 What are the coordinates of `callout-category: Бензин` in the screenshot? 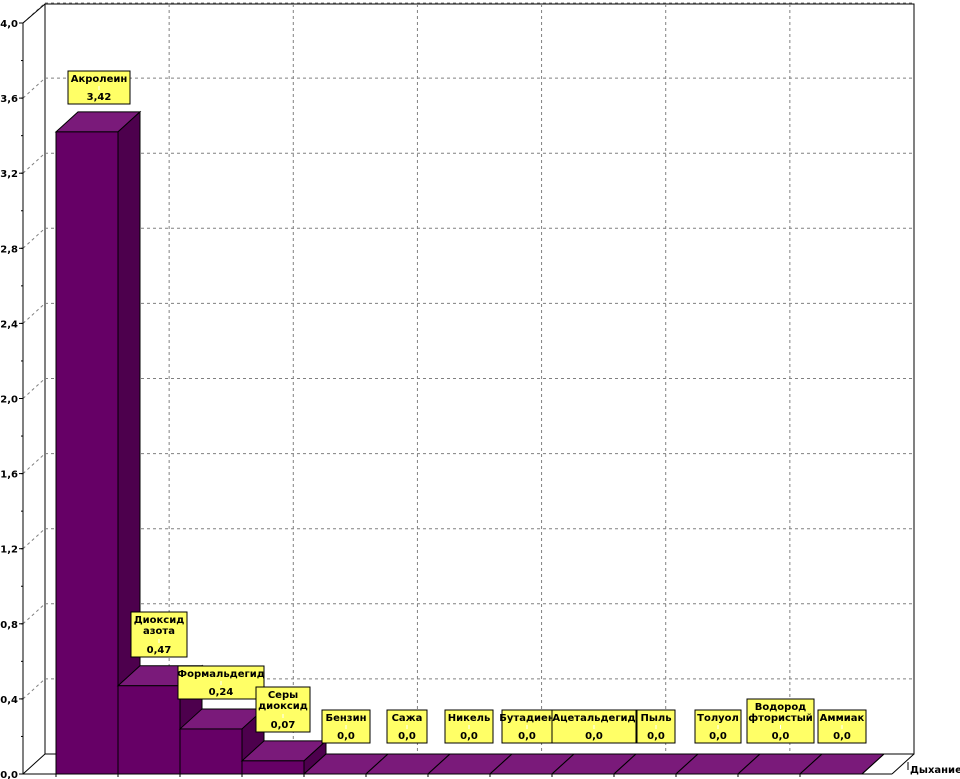 It's located at (345, 718).